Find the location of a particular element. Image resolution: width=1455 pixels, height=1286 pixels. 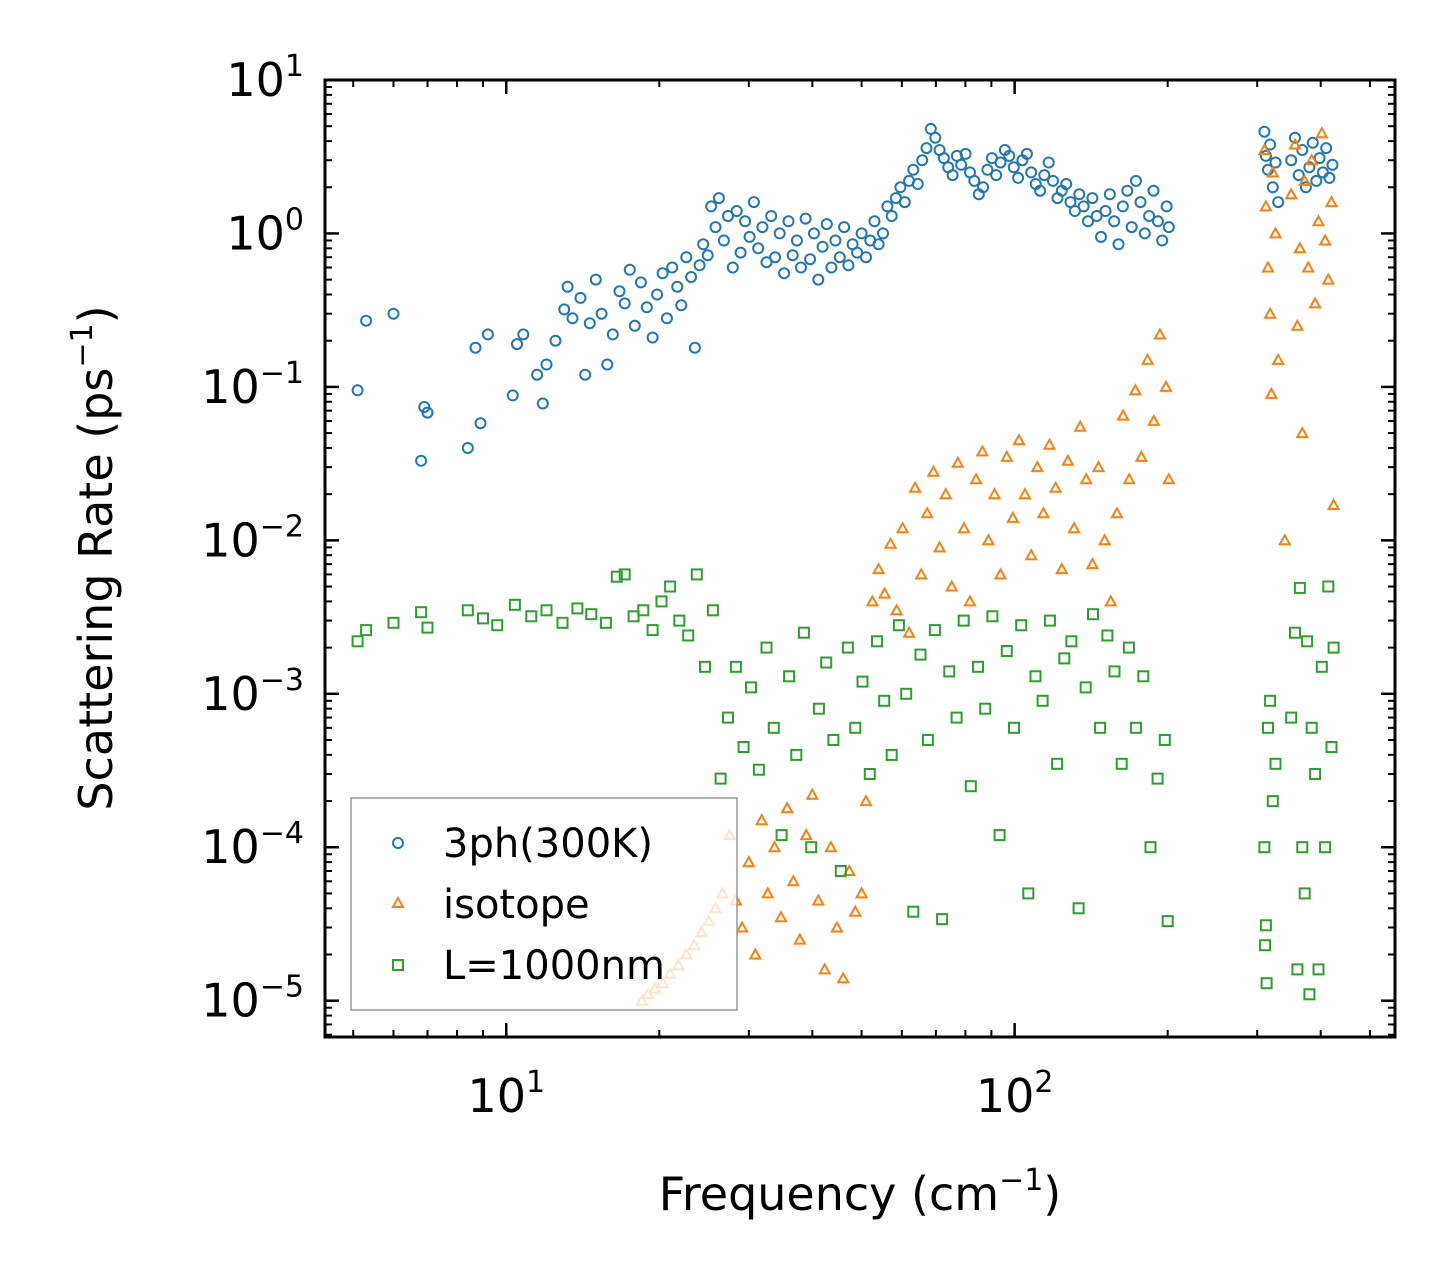

legend-marker-3ph is located at coordinates (398, 843).